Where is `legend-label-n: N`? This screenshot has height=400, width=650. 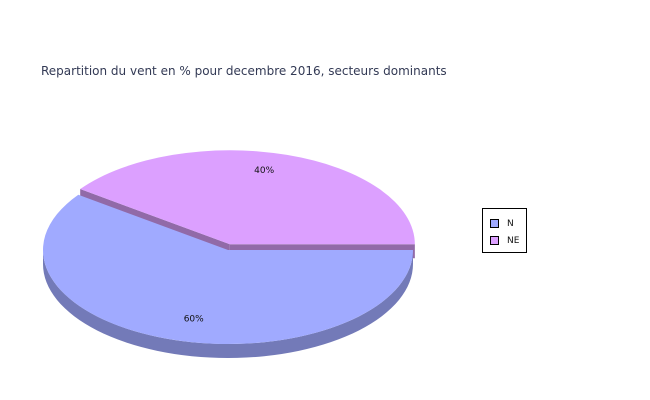
legend-label-n: N is located at coordinates (510, 223).